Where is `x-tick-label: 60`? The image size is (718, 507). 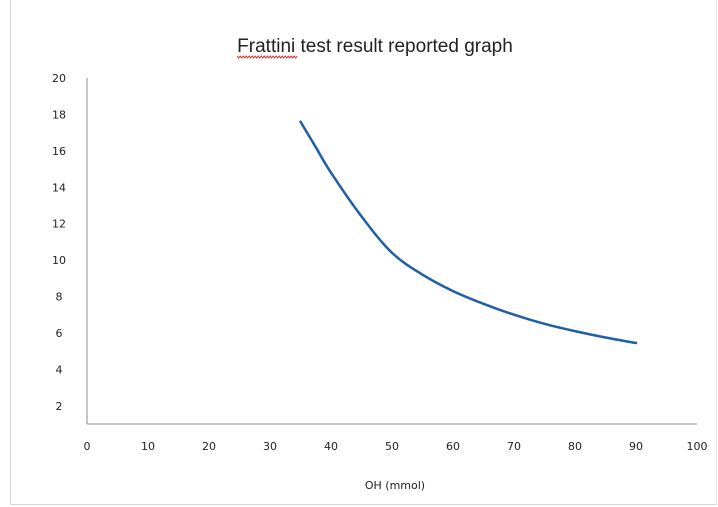
x-tick-label: 60 is located at coordinates (453, 446).